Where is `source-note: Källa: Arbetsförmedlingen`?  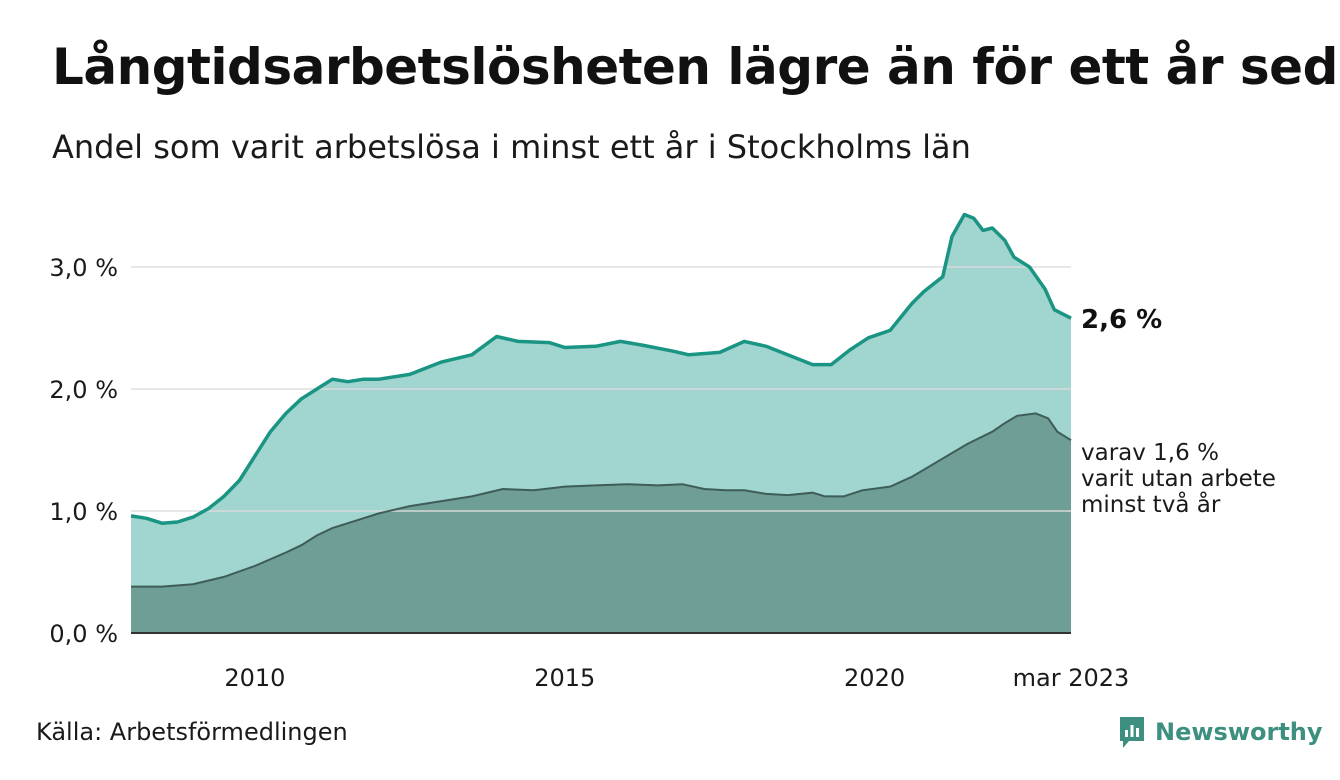
source-note: Källa: Arbetsförmedlingen is located at coordinates (192, 732).